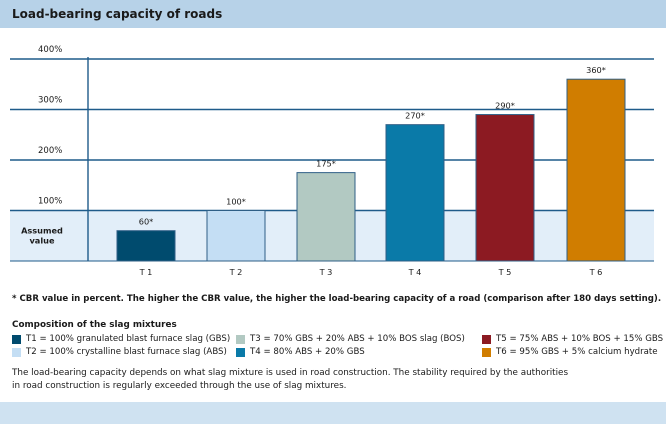 The image size is (666, 424). Describe the element at coordinates (371, 235) in the screenshot. I see `assumed-value-band` at that location.